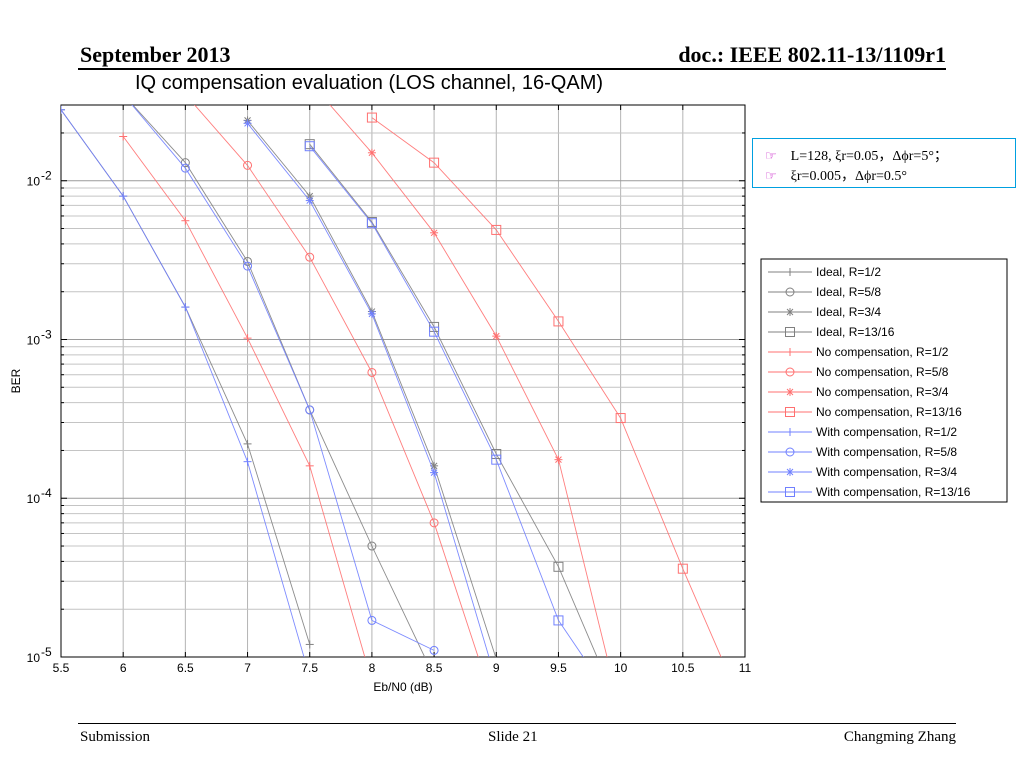 This screenshot has height=768, width=1024. What do you see at coordinates (848, 292) in the screenshot?
I see `legend-label: Ideal, R=5/8` at bounding box center [848, 292].